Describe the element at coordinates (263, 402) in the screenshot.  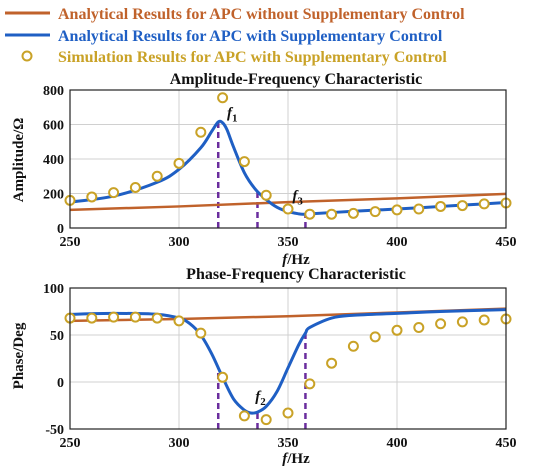
I see `phase-annotation-sub: 2` at that location.